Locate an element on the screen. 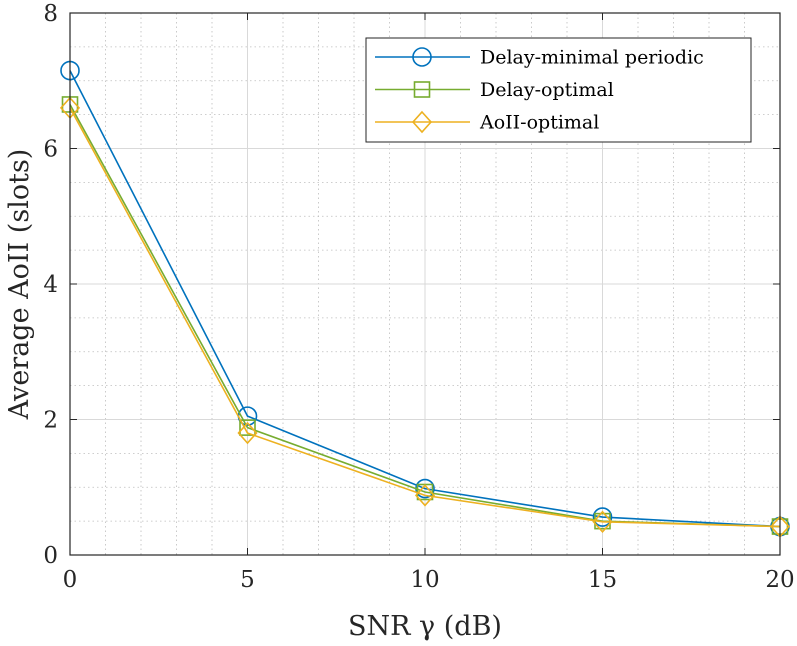 The image size is (797, 646). y-tick-label: 6 is located at coordinates (50, 150).